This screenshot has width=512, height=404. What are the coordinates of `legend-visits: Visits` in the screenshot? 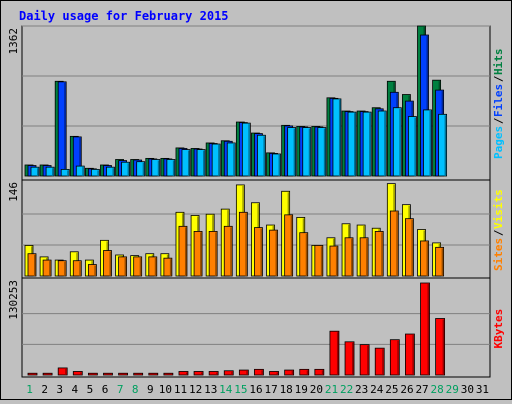 It's located at (498, 209).